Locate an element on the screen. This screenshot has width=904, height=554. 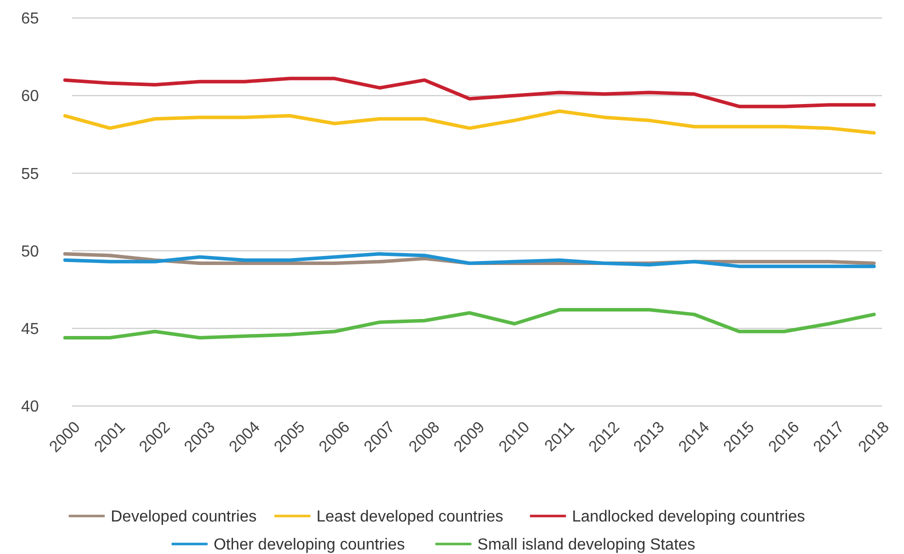
legend-label: Landlocked developing countries is located at coordinates (689, 517).